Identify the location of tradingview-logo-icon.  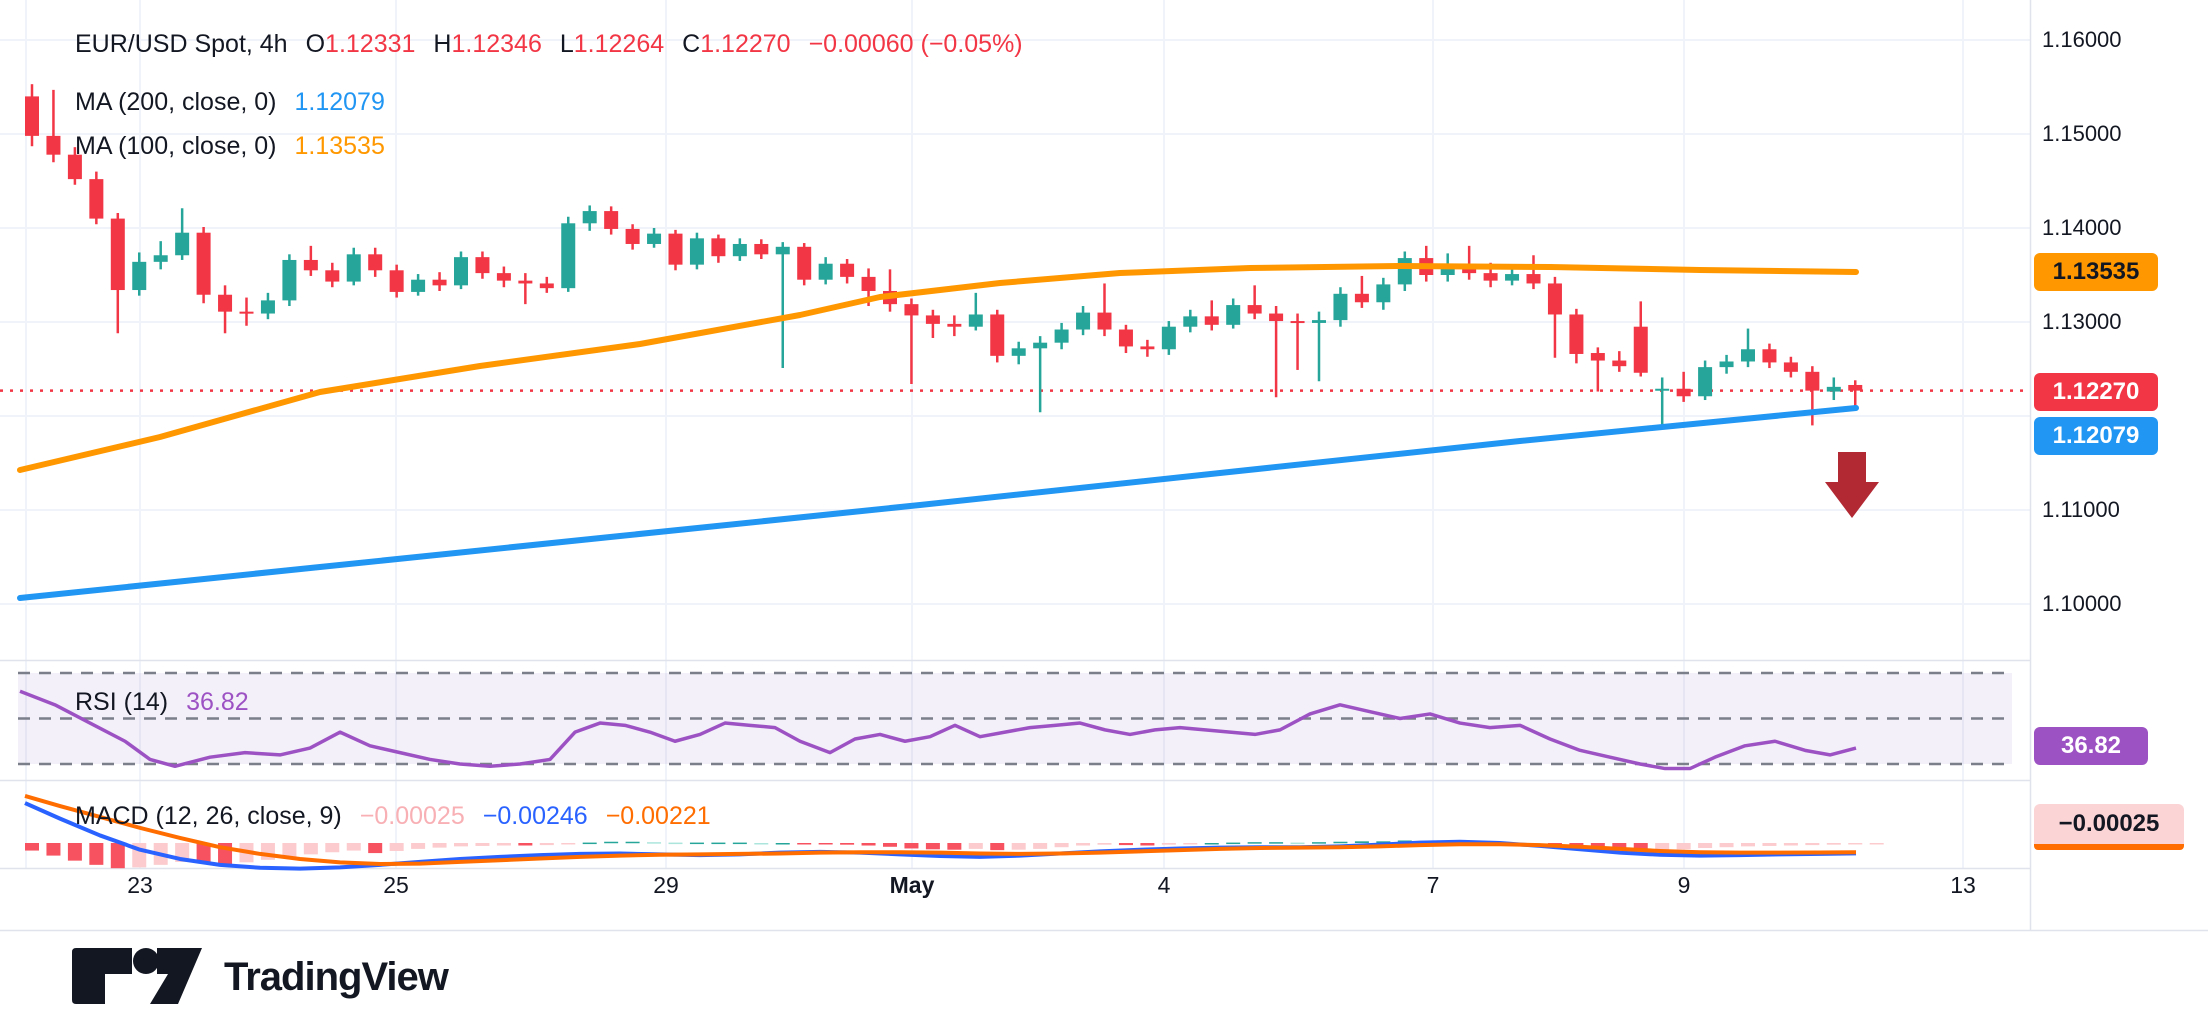
(137, 976).